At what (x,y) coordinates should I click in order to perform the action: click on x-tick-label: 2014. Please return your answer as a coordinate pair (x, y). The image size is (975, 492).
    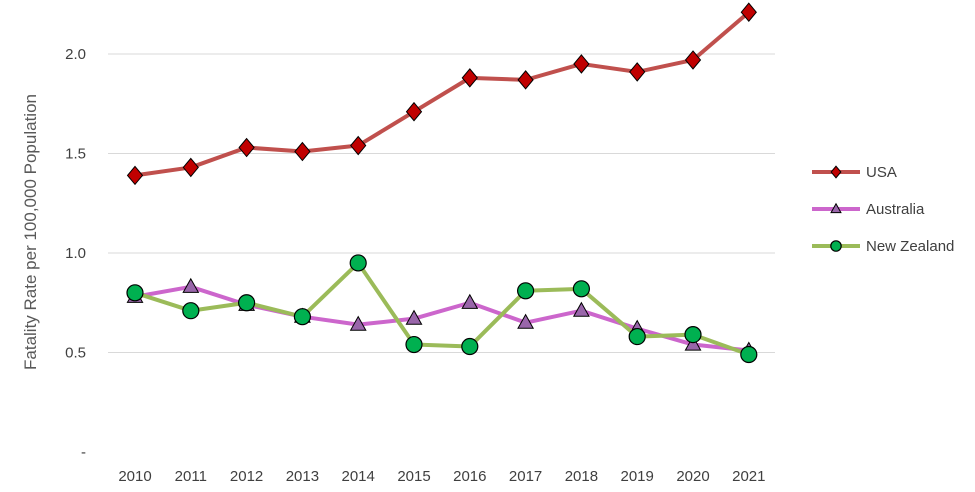
    Looking at the image, I should click on (358, 476).